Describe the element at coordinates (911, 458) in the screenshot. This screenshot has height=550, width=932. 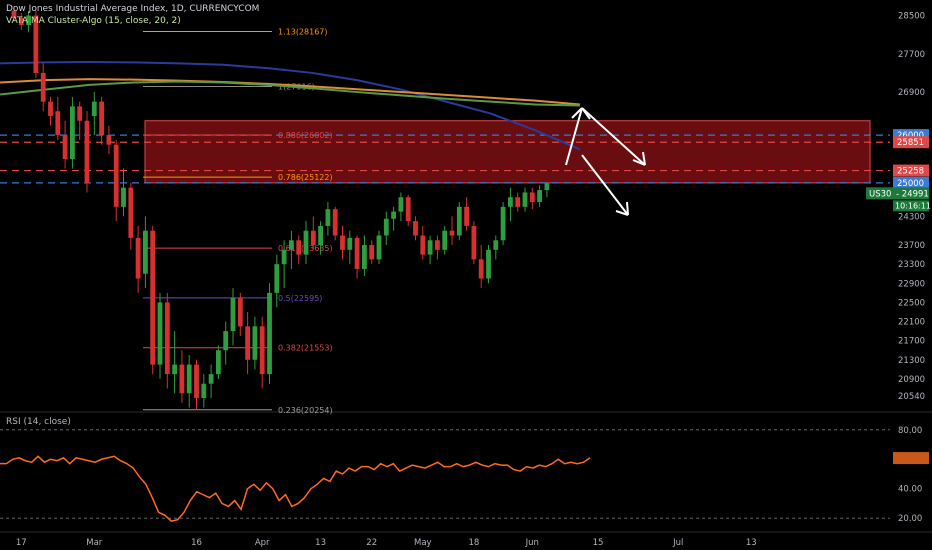
I see `rsi-current-box` at that location.